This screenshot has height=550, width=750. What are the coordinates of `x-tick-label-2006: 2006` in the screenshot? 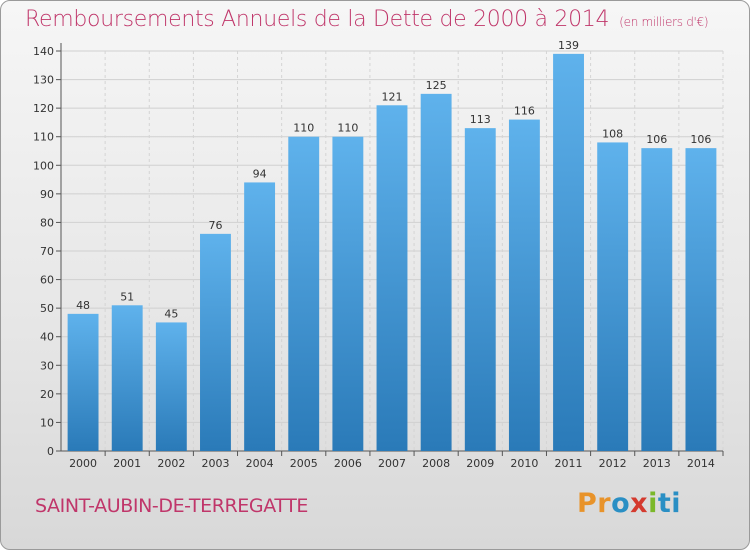 It's located at (348, 463).